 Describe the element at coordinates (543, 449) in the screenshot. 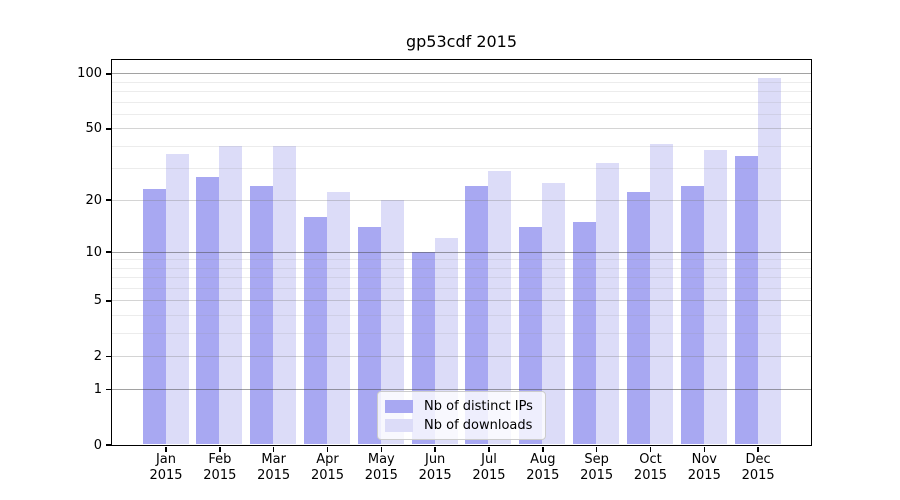

I see `x-tick-aug` at that location.